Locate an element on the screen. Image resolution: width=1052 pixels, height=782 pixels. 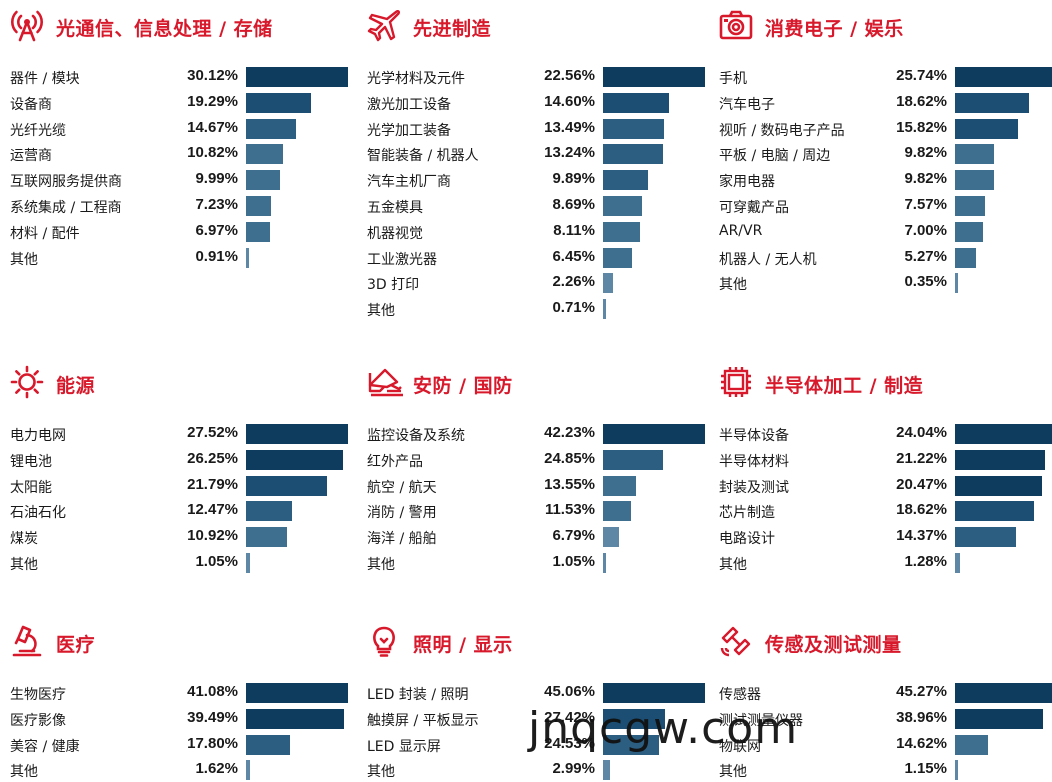
bar-row: 物联网 14.62% is located at coordinates (885, 745).